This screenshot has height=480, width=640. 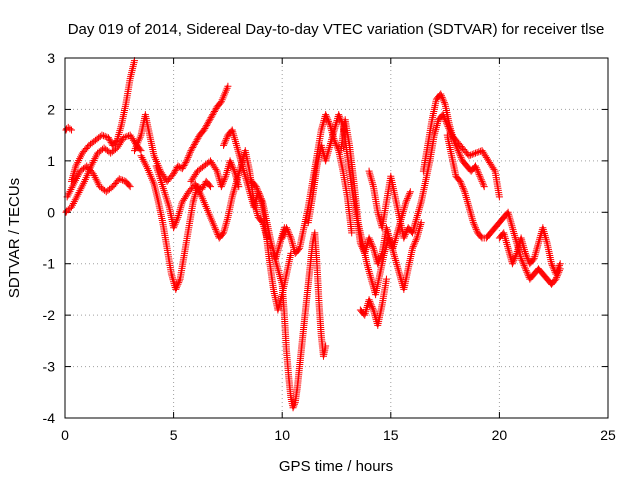 I want to click on y-tick-label: -2, so click(x=49, y=315).